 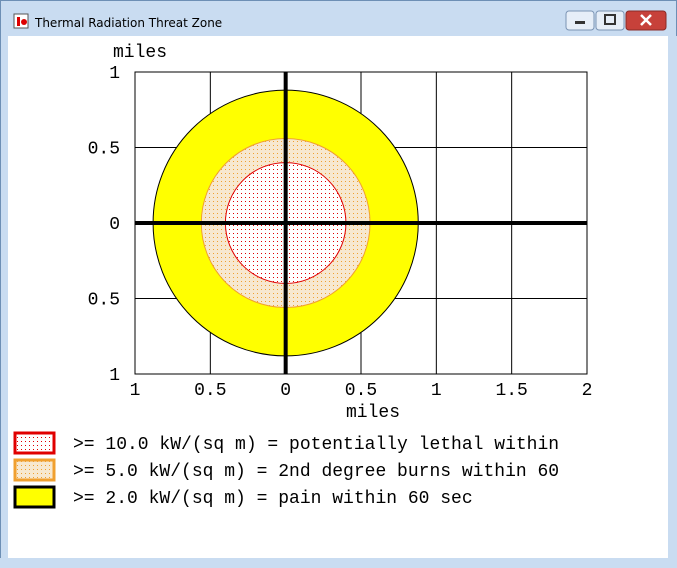 What do you see at coordinates (24, 22) in the screenshot?
I see `app-icon-dot` at bounding box center [24, 22].